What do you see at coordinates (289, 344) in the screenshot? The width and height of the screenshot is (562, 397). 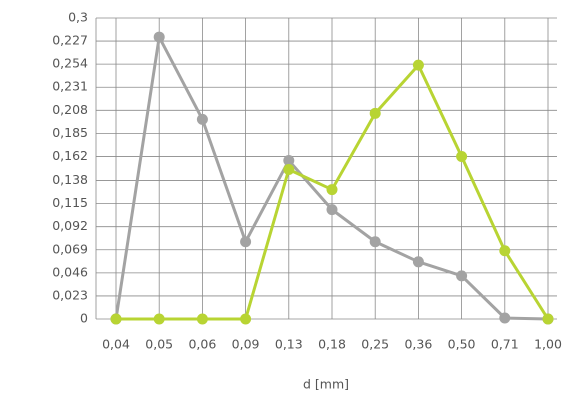 I see `x-tick-label: 0,13` at bounding box center [289, 344].